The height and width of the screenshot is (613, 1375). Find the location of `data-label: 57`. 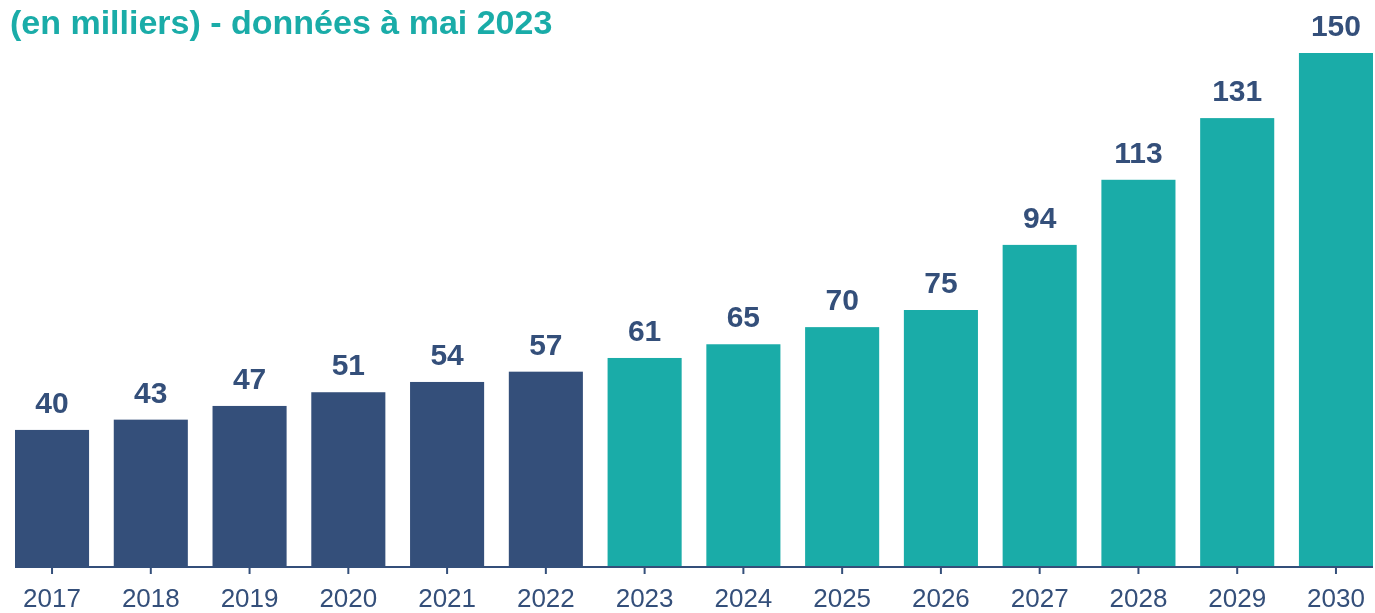

data-label: 57 is located at coordinates (546, 344).